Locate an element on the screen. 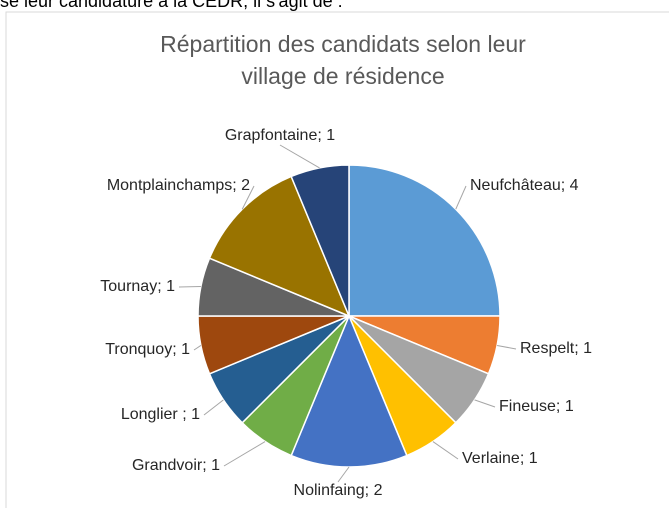 The image size is (669, 508). data-label: Neufchâteau; 4 is located at coordinates (524, 185).